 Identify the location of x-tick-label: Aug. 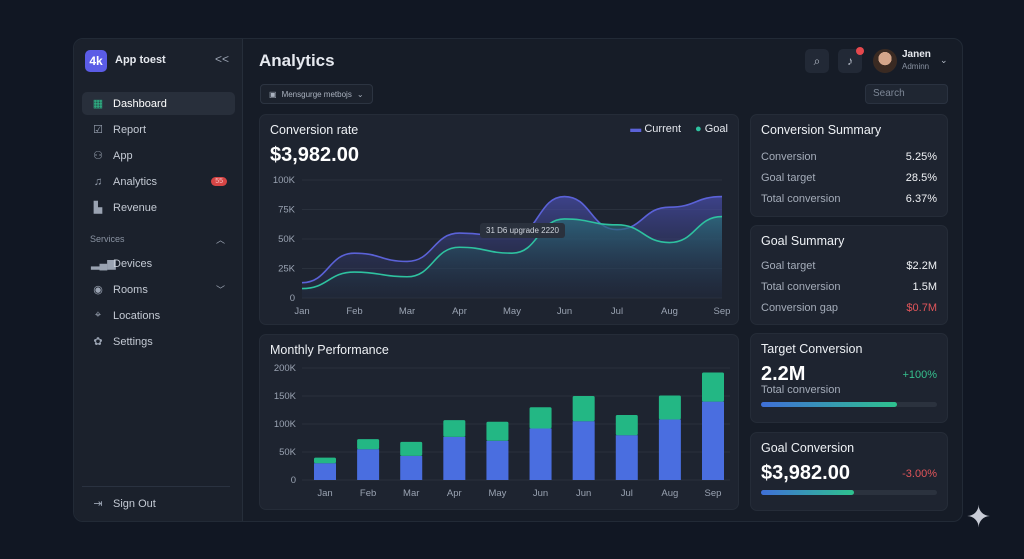
(669, 493).